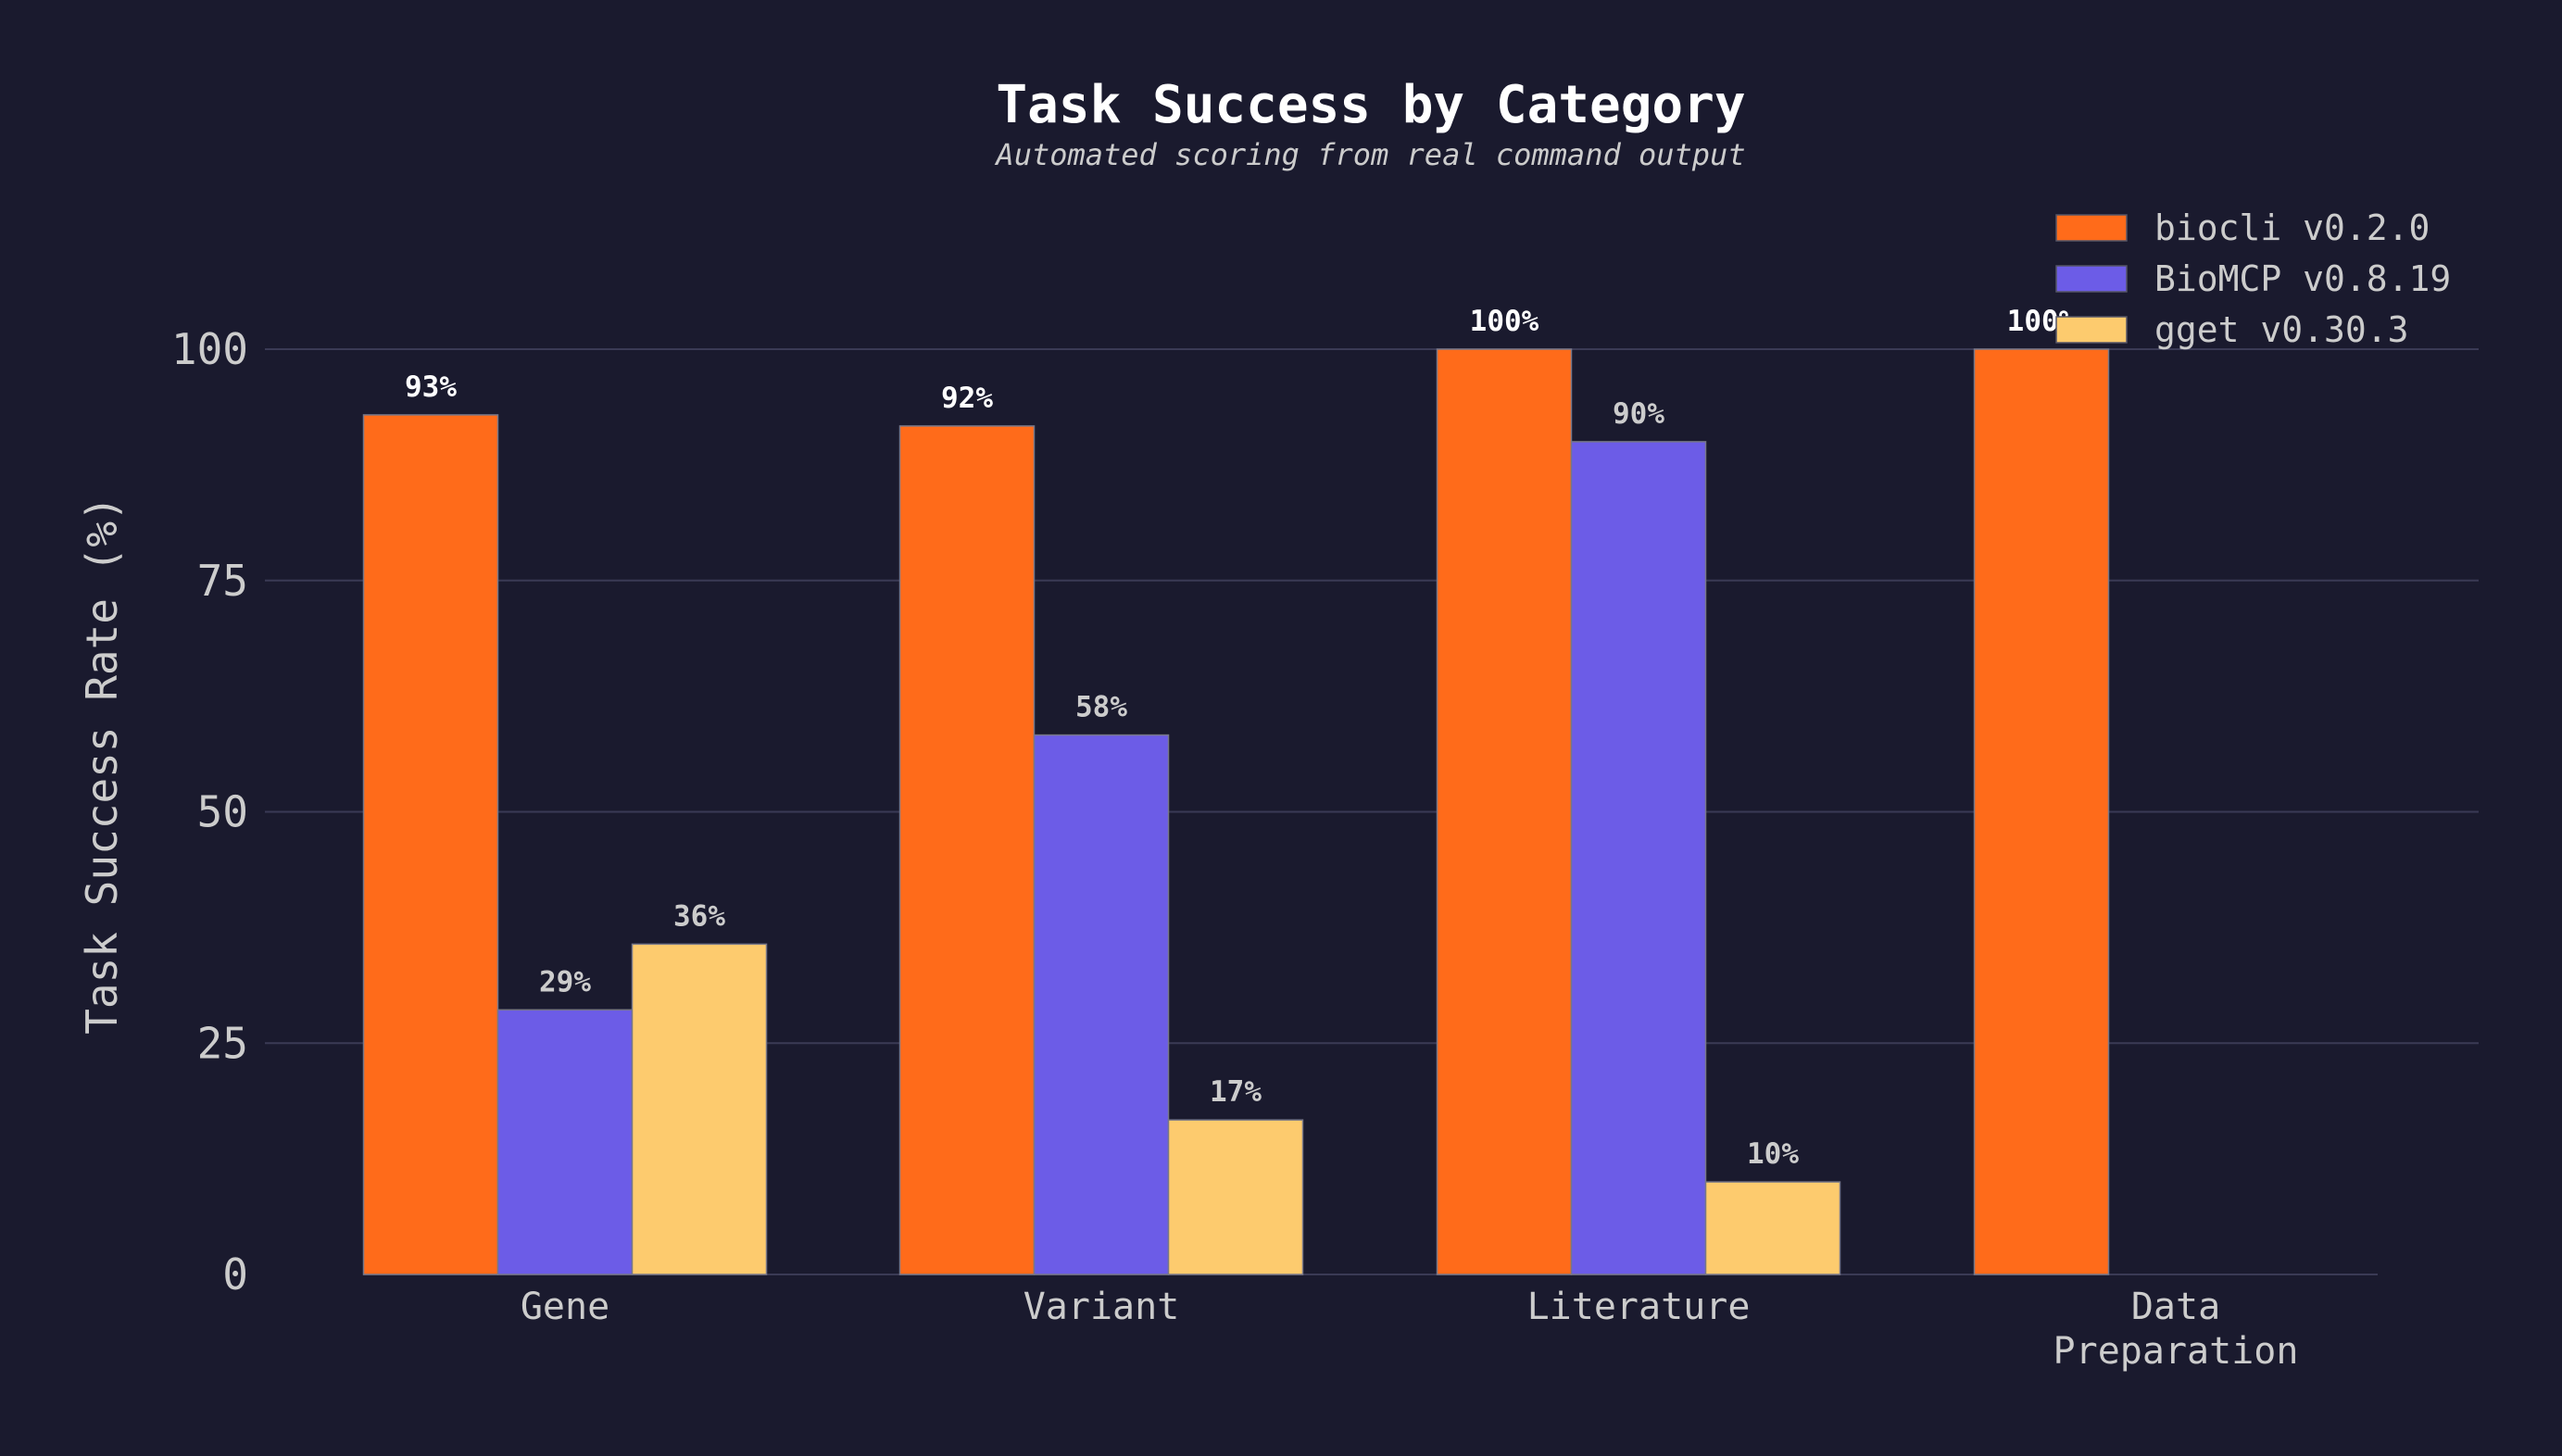 The image size is (2562, 1456). I want to click on x-tick-label: Literature, so click(1639, 1307).